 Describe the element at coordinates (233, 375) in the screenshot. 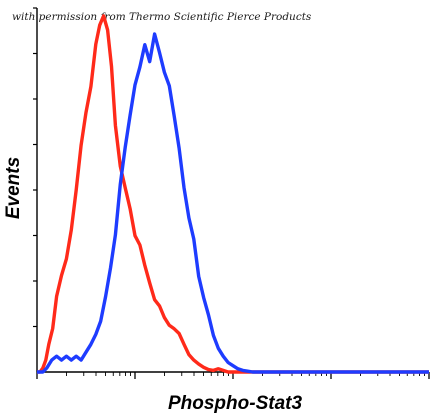

I see `x-axis-ticks` at that location.